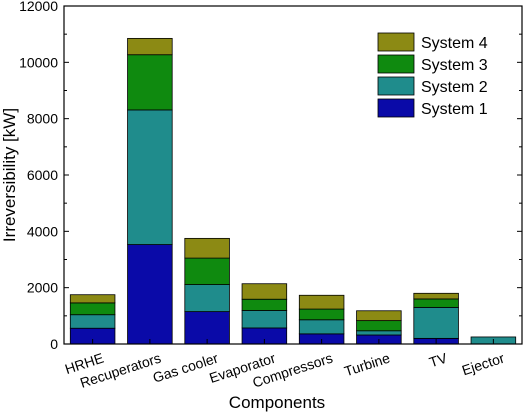 Image resolution: width=526 pixels, height=415 pixels. I want to click on y-tick-label: 0, so click(54, 344).